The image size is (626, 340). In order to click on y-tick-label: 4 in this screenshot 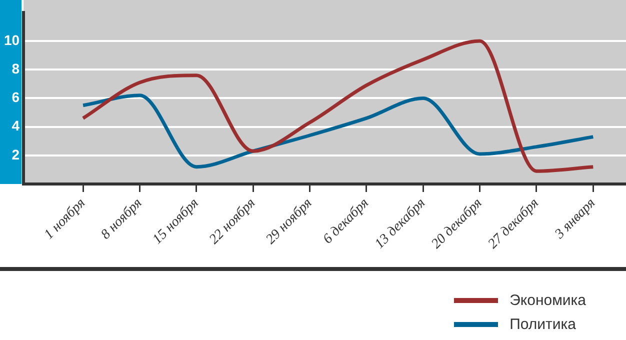, I will do `click(16, 126)`.